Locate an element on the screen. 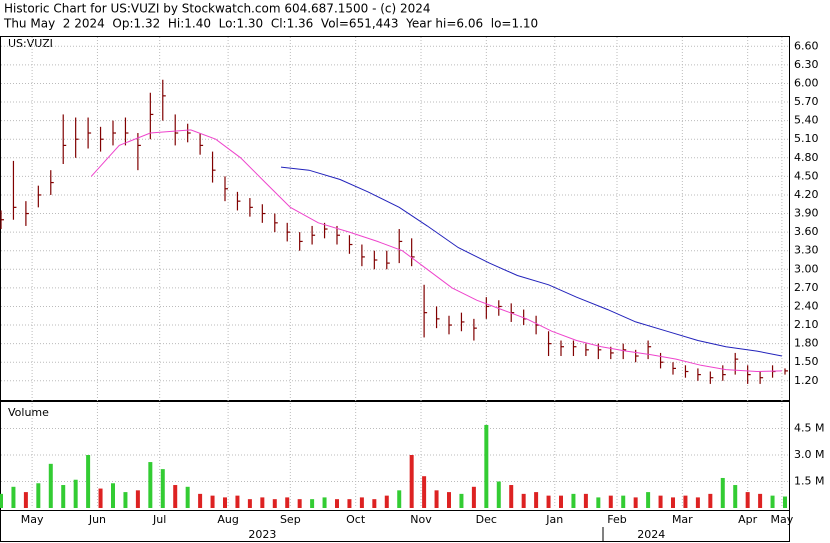  y-tick-label: 5.70 is located at coordinates (806, 101).